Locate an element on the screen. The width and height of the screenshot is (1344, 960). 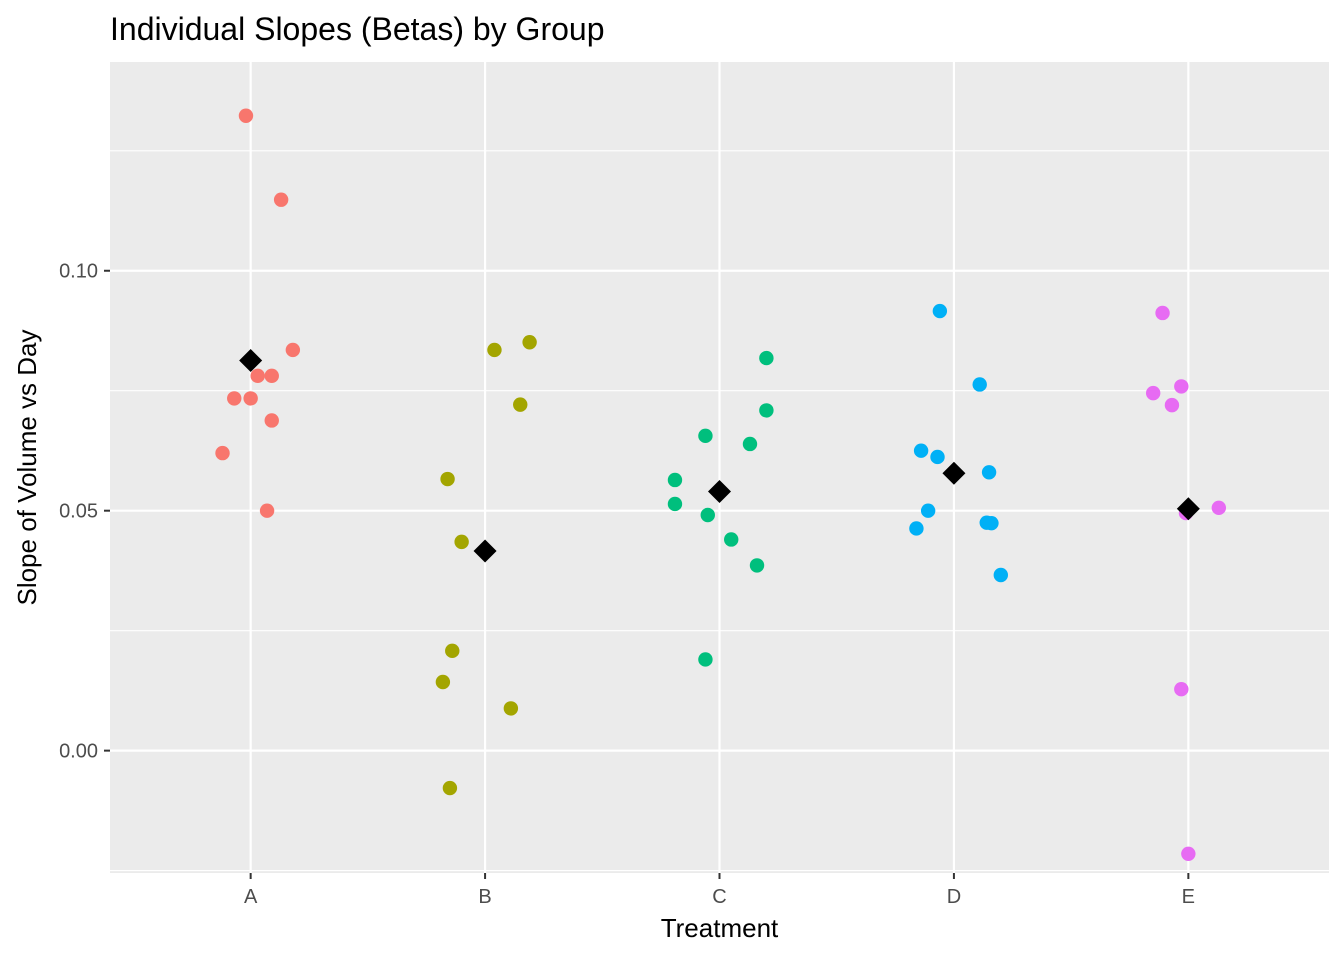
y-axis-title: Slope of Volume vs Day is located at coordinates (27, 467).